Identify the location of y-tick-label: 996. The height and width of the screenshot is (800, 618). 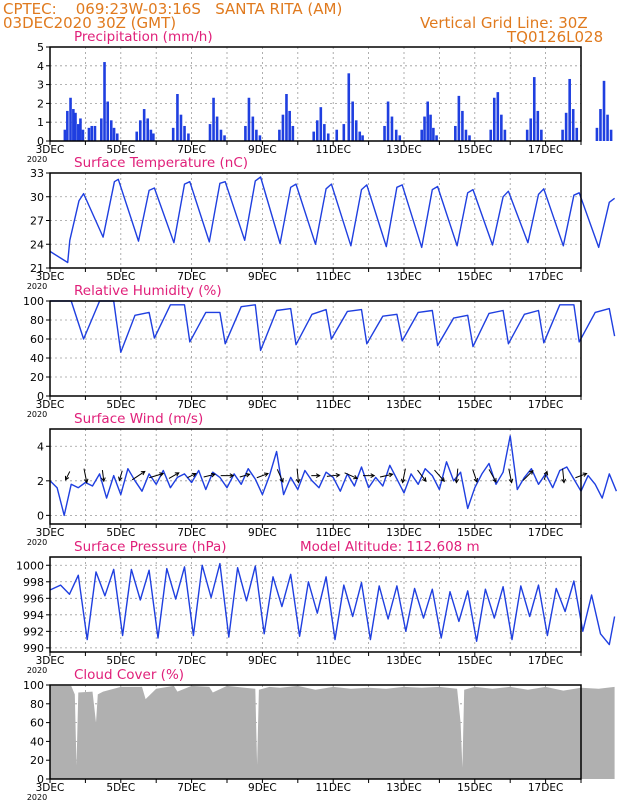
(33, 598).